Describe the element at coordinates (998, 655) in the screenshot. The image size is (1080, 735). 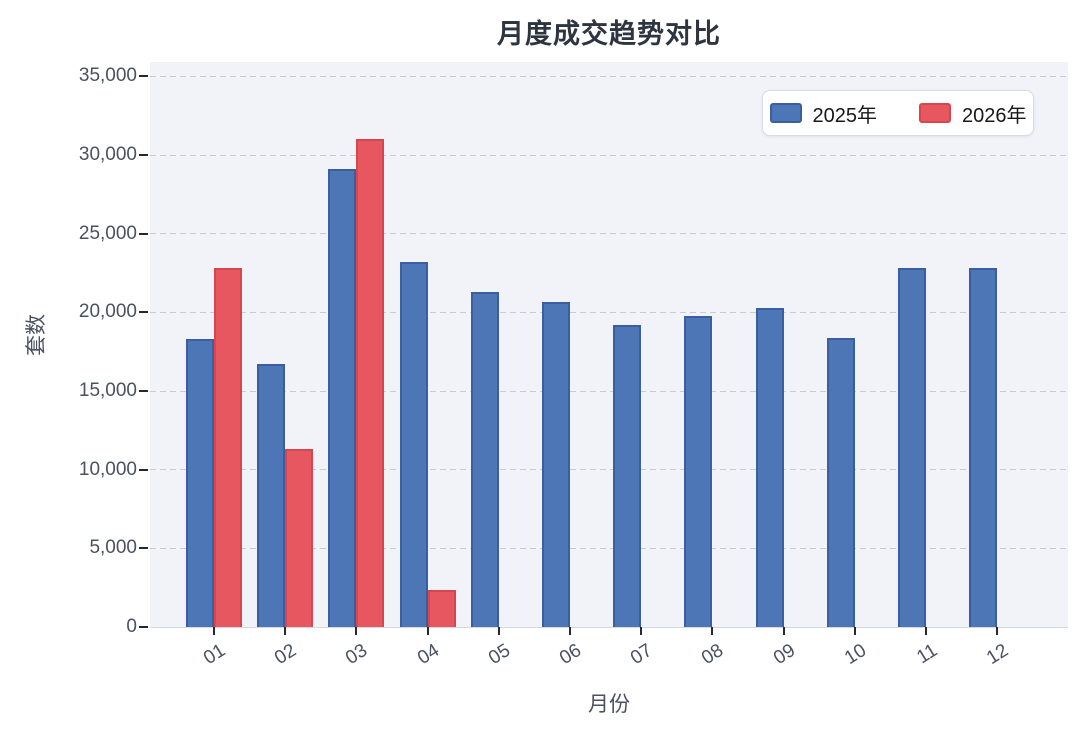
I see `x-tick-label-12: 12` at that location.